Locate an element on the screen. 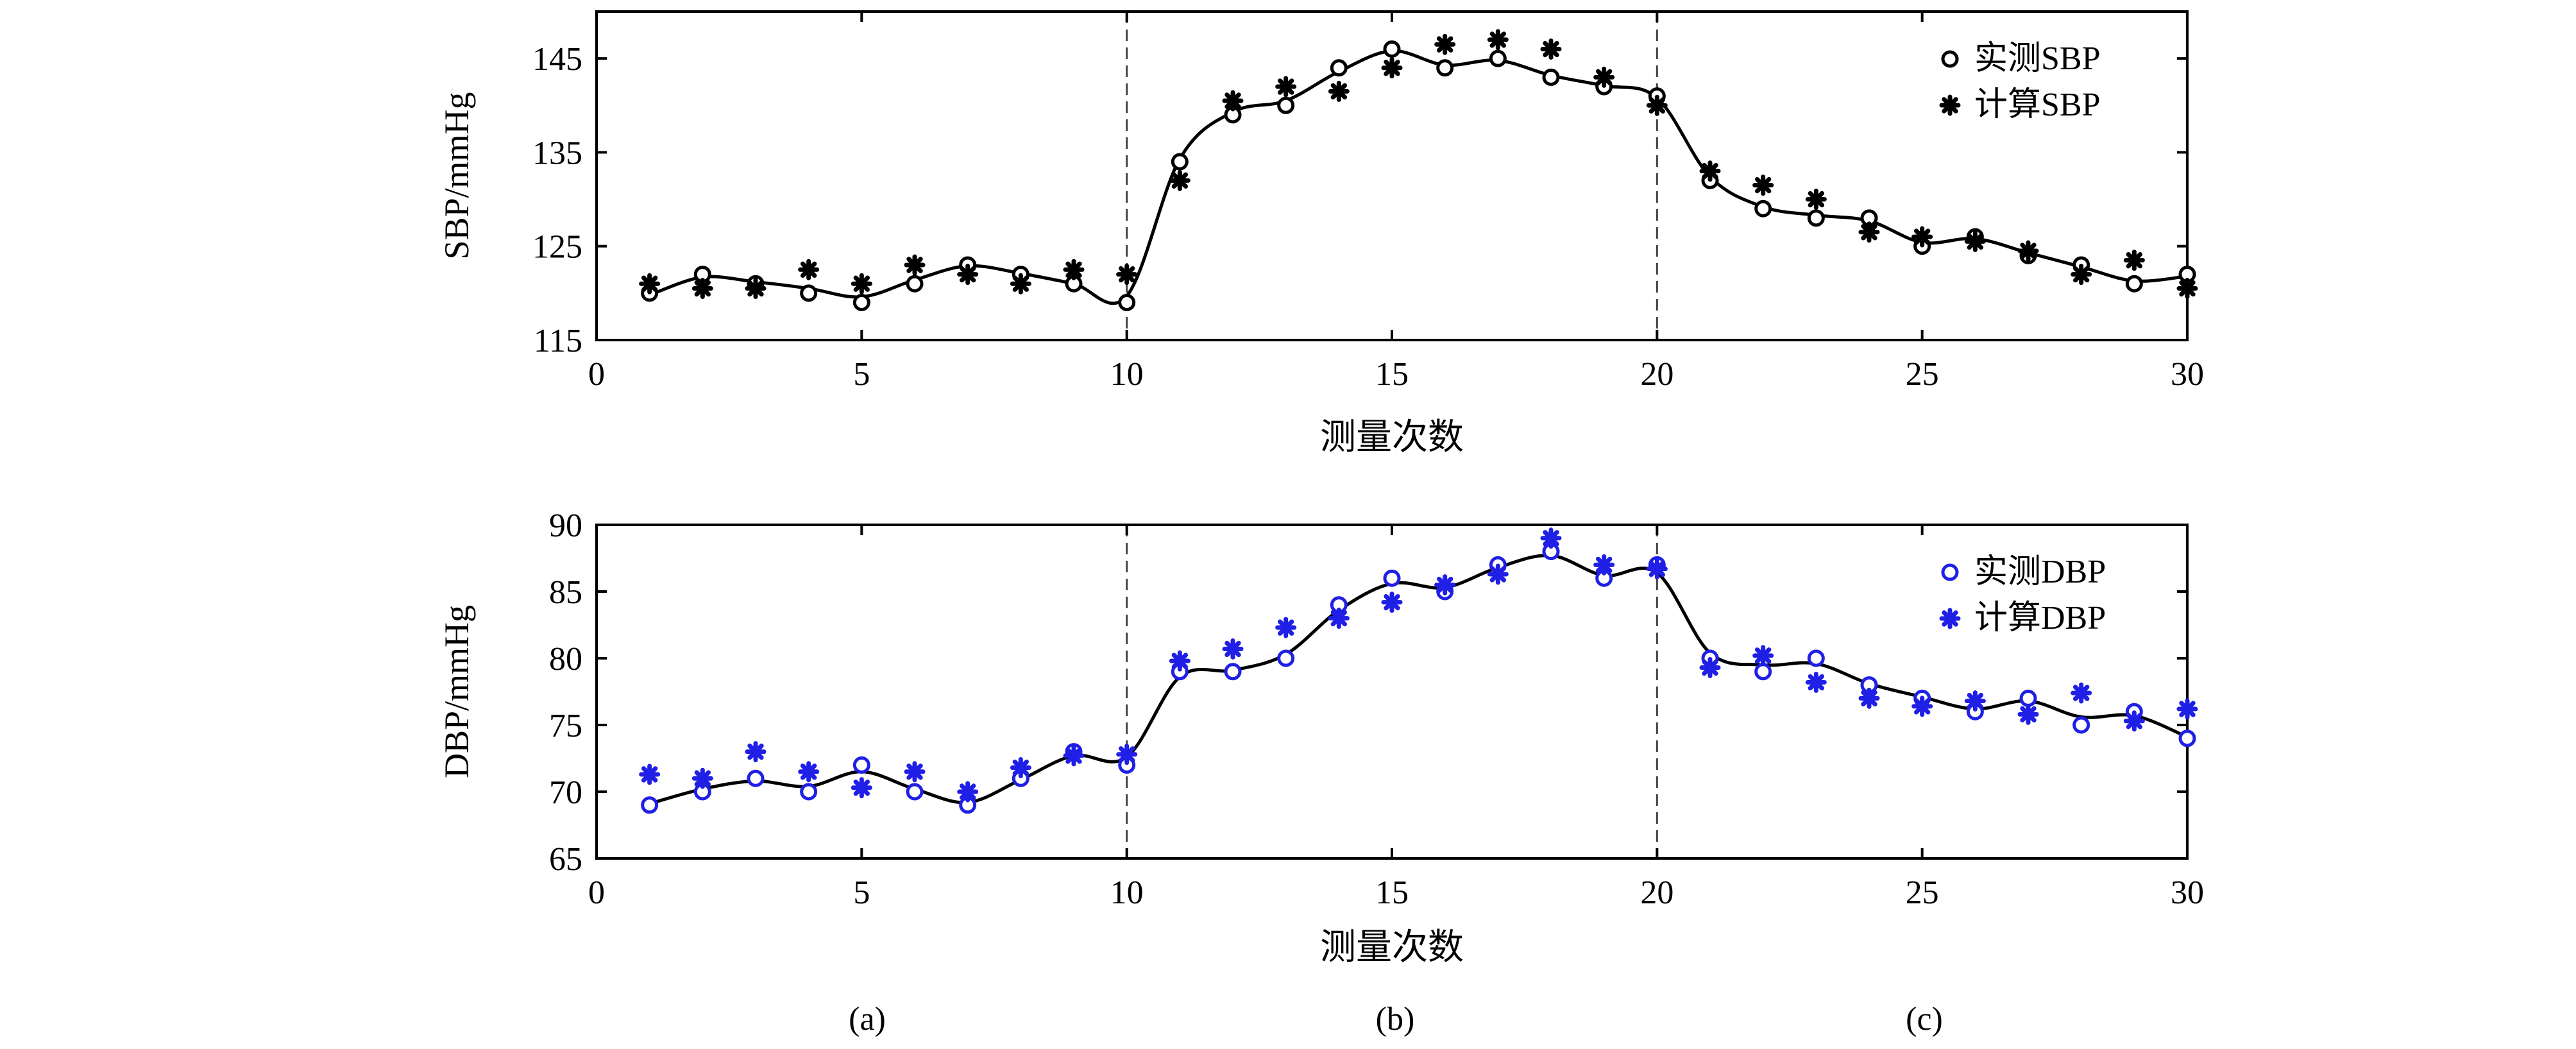  y-tick-label: 70 is located at coordinates (565, 792).